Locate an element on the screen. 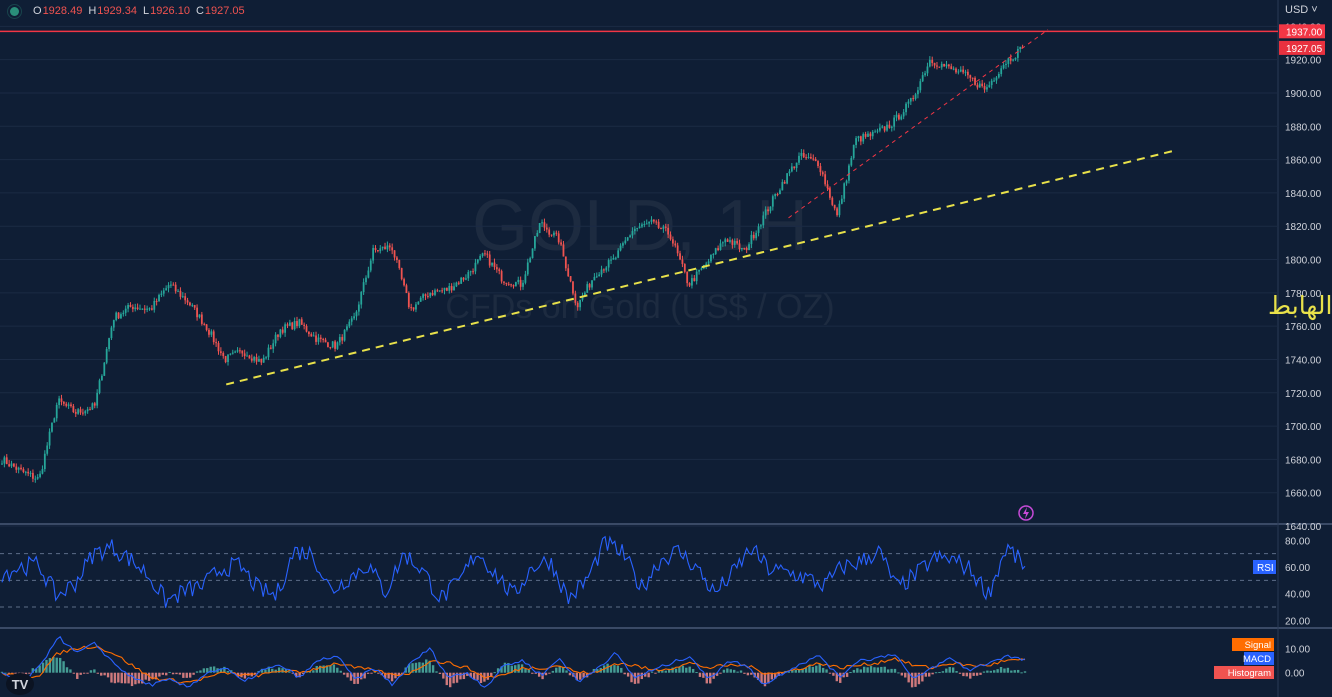 The width and height of the screenshot is (1332, 697). rsi-tick-label: 20.00 is located at coordinates (1297, 621).